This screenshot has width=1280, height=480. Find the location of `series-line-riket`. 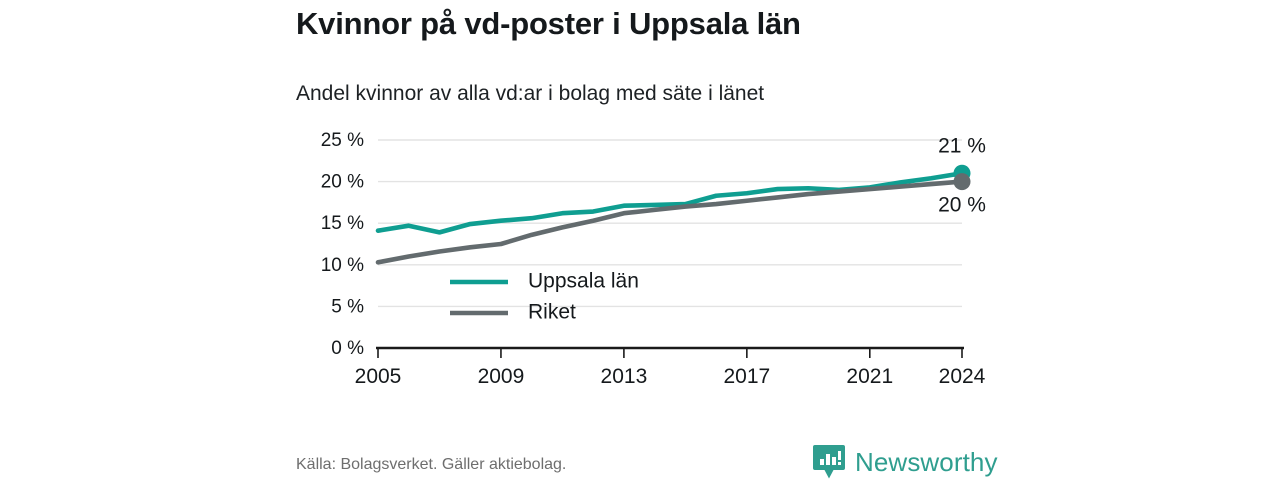

series-line-riket is located at coordinates (670, 222).